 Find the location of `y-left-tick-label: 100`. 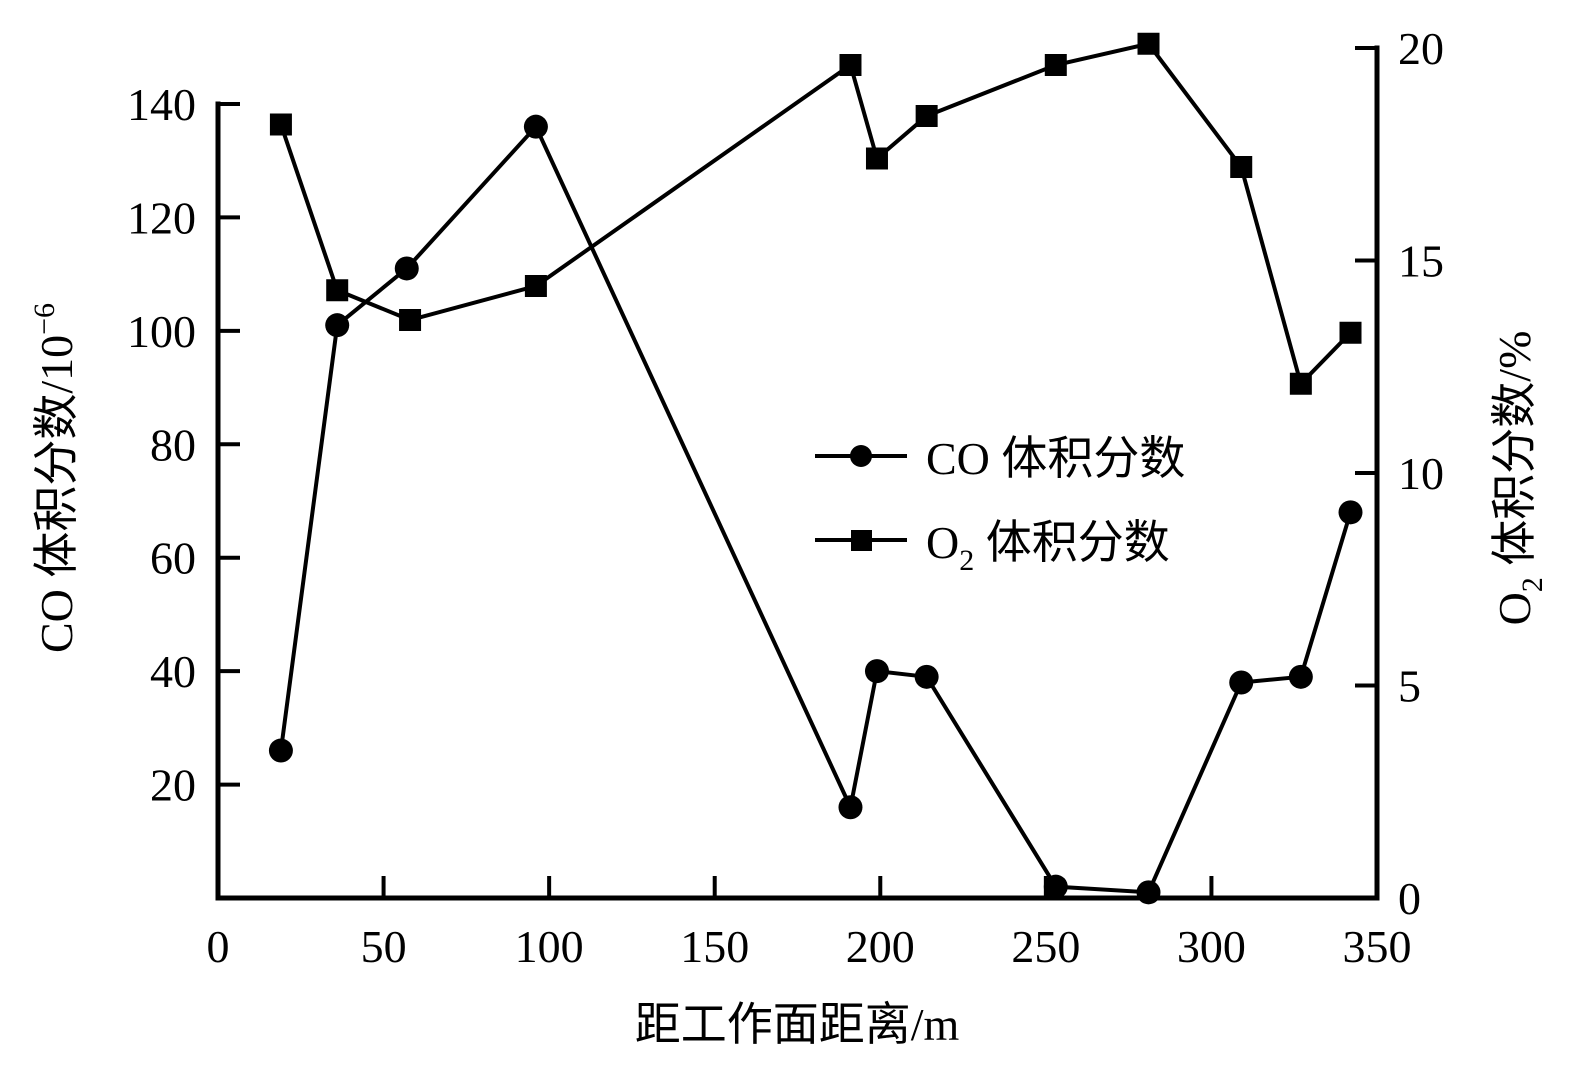

y-left-tick-label: 100 is located at coordinates (161, 331).